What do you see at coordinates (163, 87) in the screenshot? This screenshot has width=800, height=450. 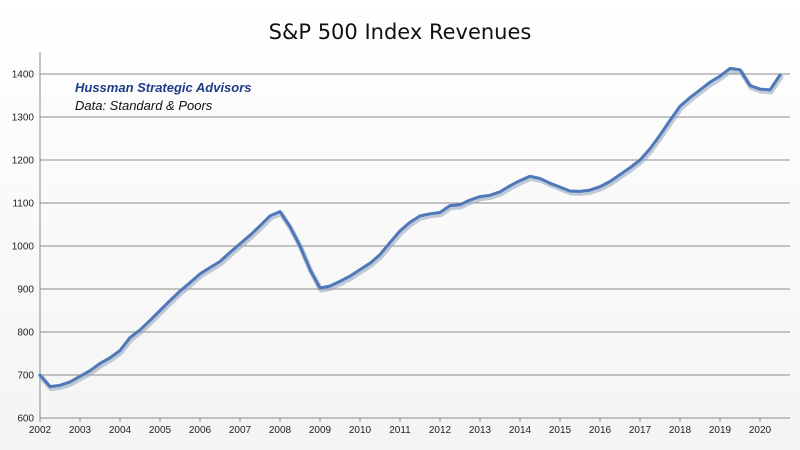 I see `annotation-source: Hussman Strategic Advisors` at bounding box center [163, 87].